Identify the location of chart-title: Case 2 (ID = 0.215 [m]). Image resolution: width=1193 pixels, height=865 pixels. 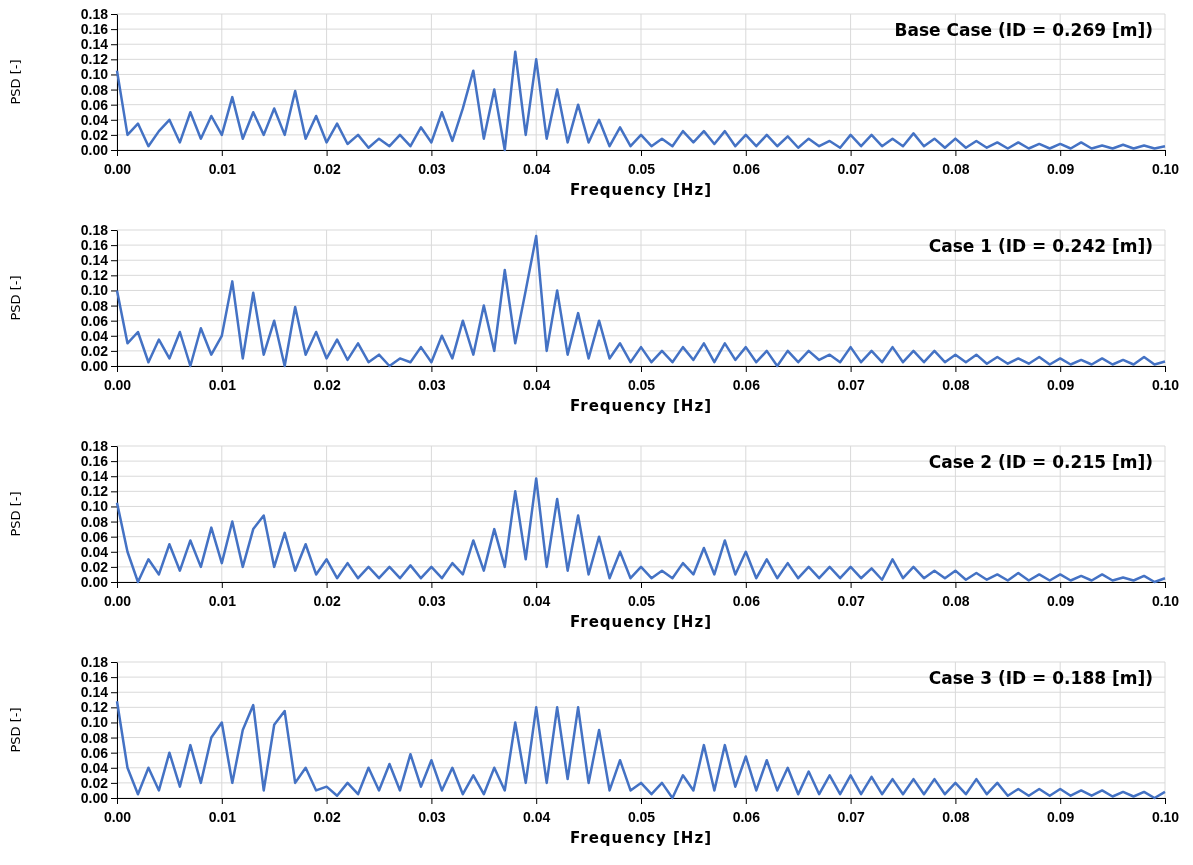
(1040, 462).